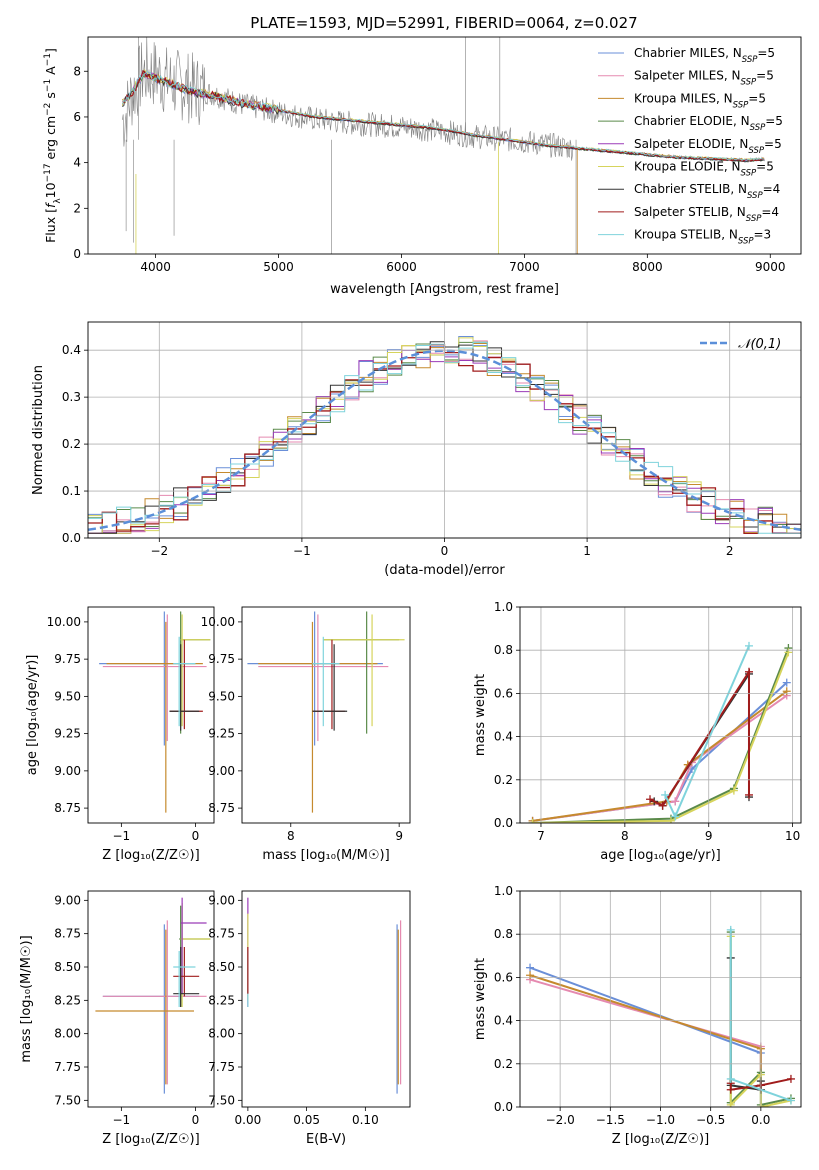 The height and width of the screenshot is (1170, 819). What do you see at coordinates (221, 659) in the screenshot?
I see `y-tick-label: 9.75` at bounding box center [221, 659].